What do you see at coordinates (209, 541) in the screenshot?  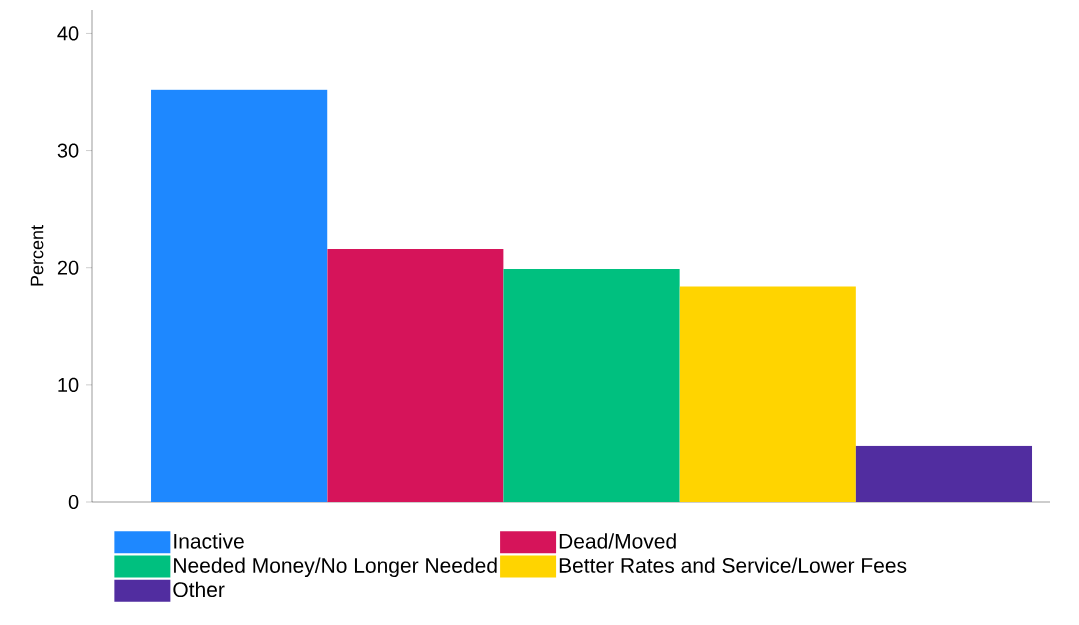 I see `legend-label: Inactive` at bounding box center [209, 541].